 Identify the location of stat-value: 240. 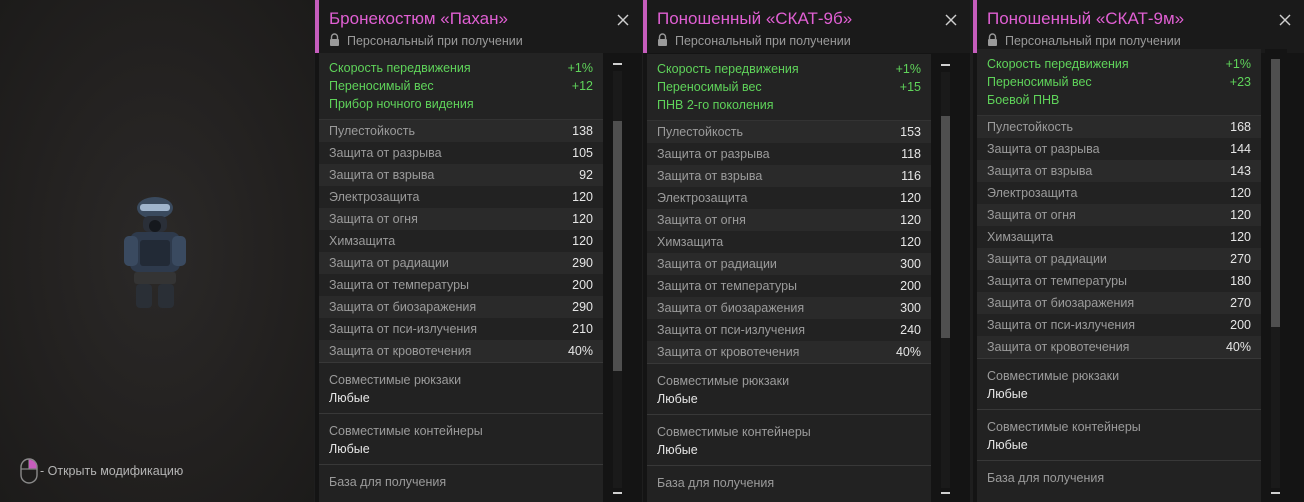
(910, 330).